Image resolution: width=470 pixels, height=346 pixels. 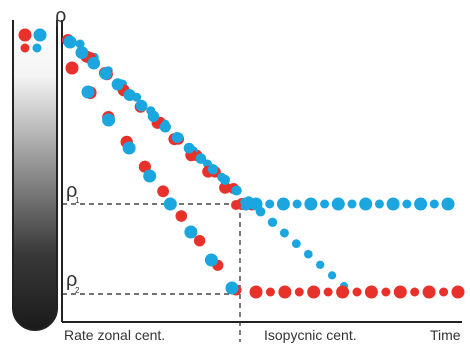 I want to click on tube-particle-blue-small, so click(x=37, y=48).